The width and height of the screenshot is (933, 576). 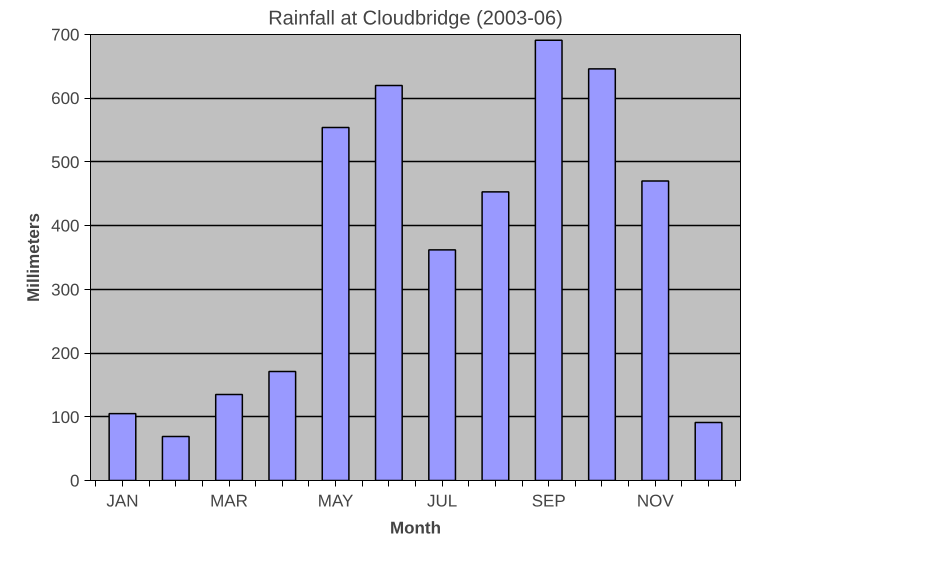 I want to click on y-tick-label: 300, so click(x=65, y=290).